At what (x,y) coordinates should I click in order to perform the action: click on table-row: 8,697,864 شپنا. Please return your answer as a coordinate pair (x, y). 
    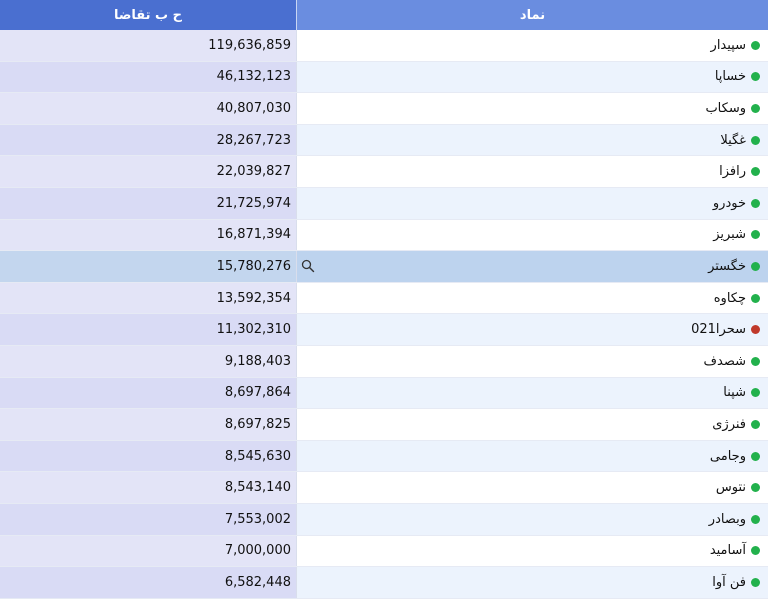
    Looking at the image, I should click on (384, 393).